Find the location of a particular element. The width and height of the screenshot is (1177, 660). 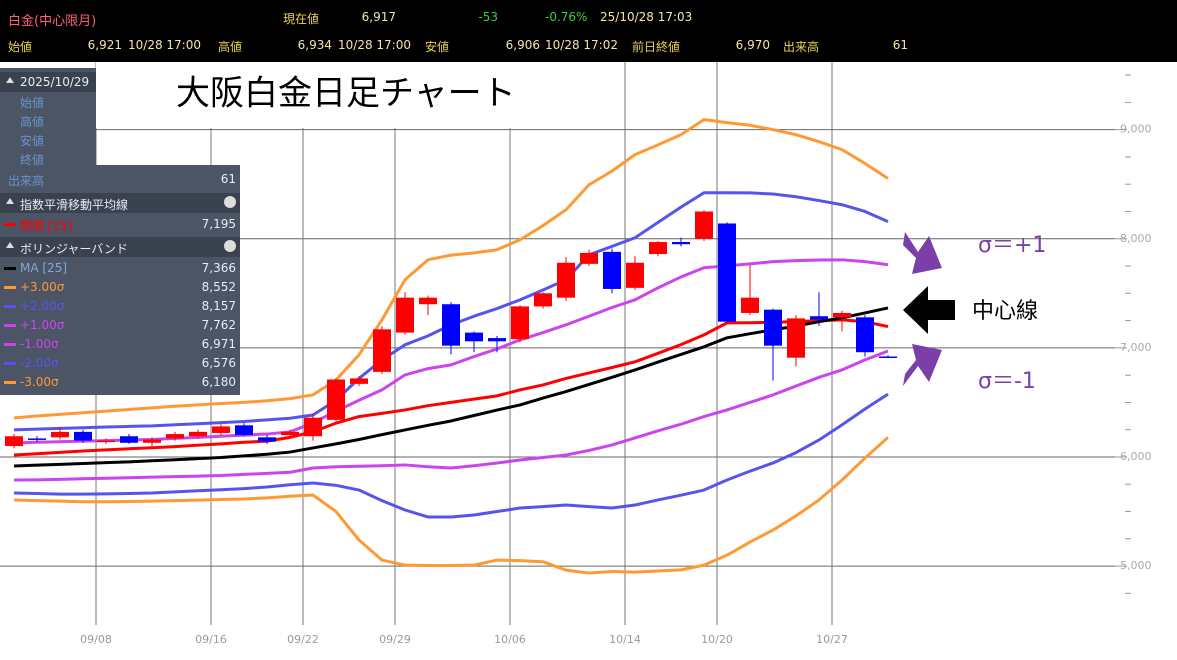

legend-value: 7,195 is located at coordinates (218, 224).